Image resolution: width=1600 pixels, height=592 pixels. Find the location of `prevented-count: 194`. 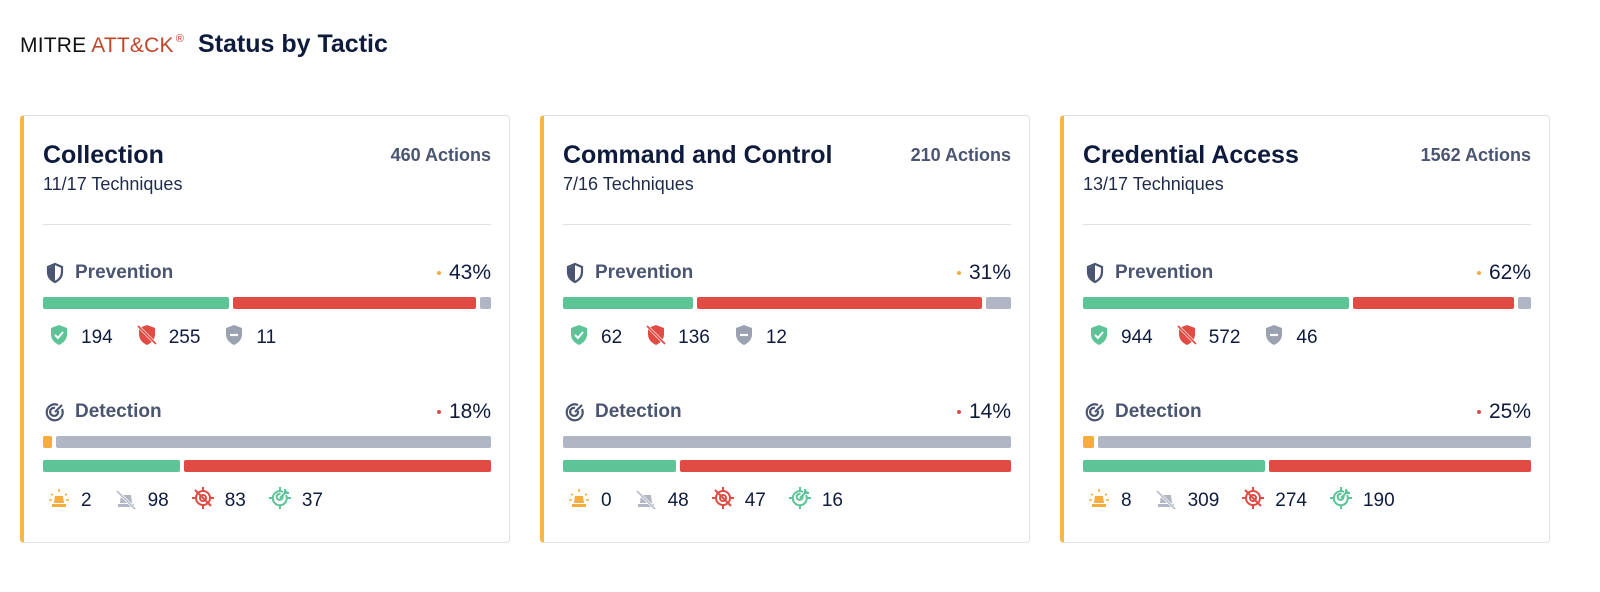

prevented-count: 194 is located at coordinates (80, 338).